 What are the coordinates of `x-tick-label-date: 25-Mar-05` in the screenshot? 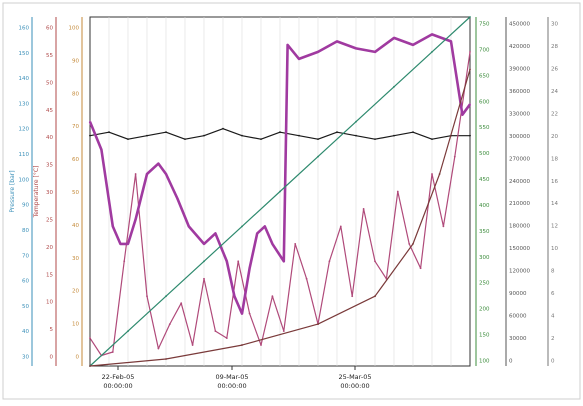 It's located at (354, 377).